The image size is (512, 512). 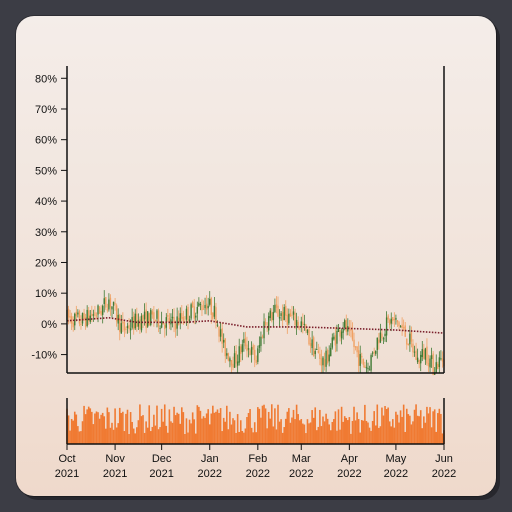 I want to click on x-tick-month: Jun, so click(x=444, y=459).